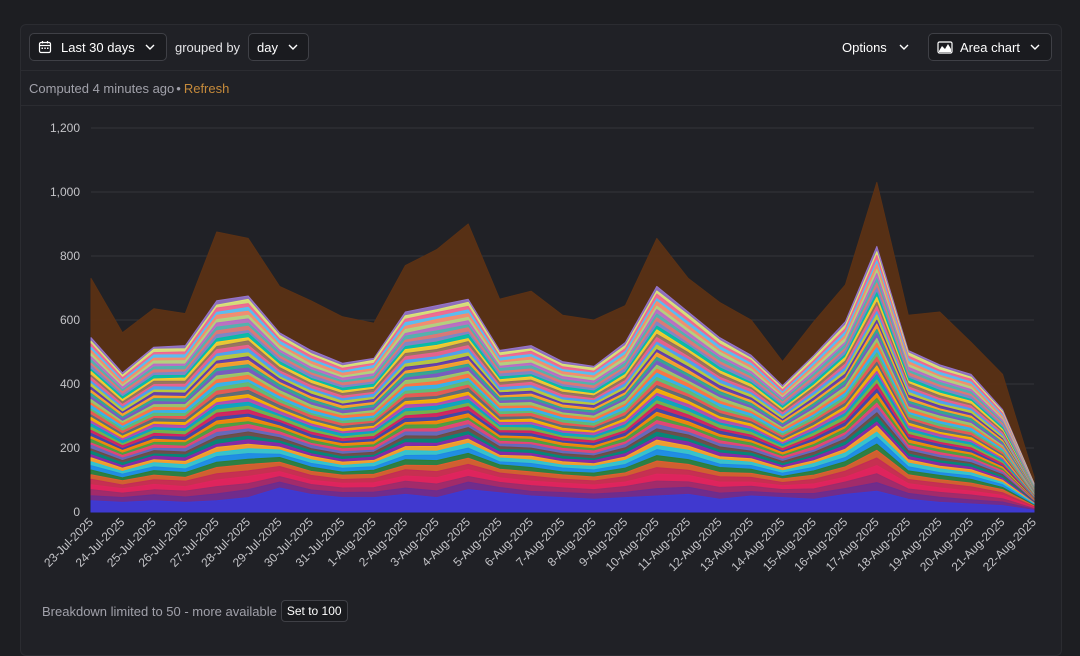 This screenshot has width=1080, height=656. What do you see at coordinates (267, 47) in the screenshot?
I see `interval-label: day` at bounding box center [267, 47].